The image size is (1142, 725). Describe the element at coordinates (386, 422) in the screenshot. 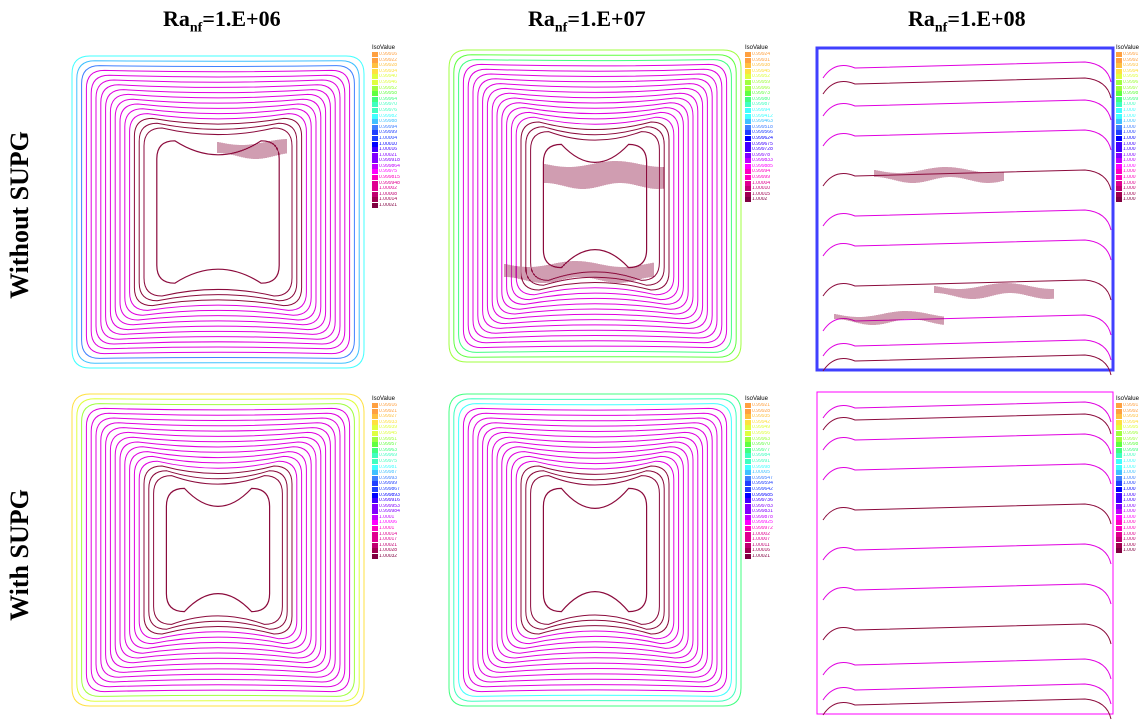

I see `legend-entry: 0.99933` at that location.